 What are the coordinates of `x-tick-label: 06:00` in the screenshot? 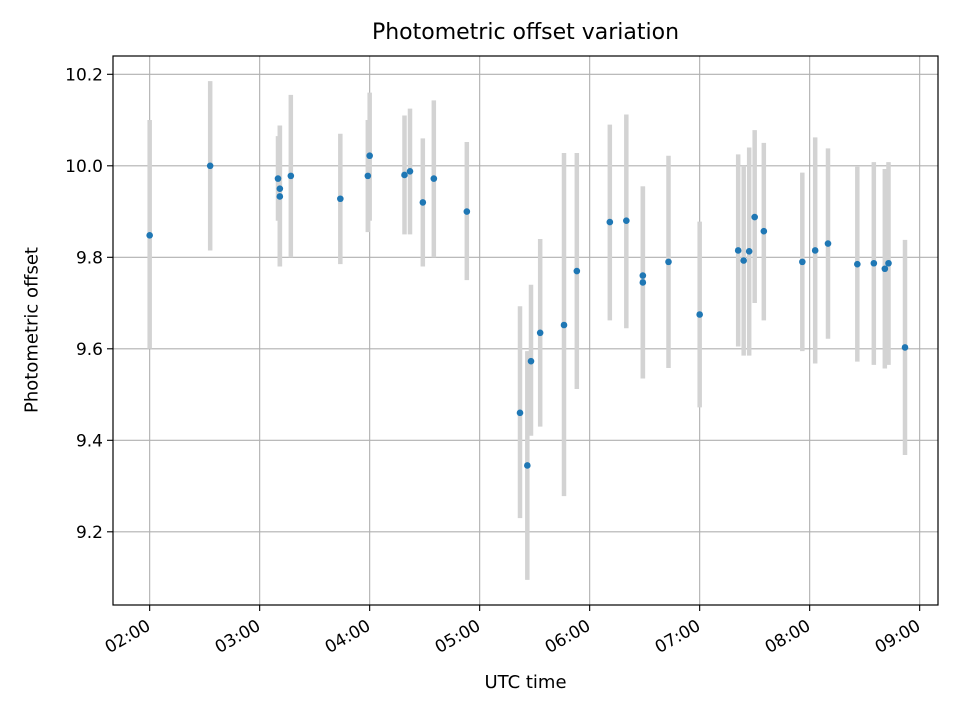 It's located at (568, 637).